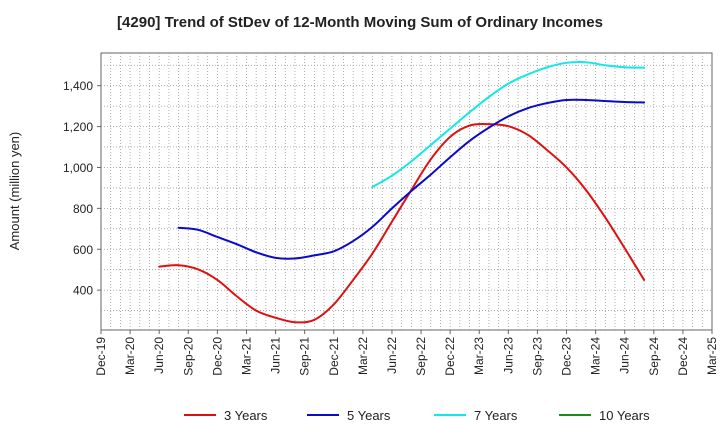  What do you see at coordinates (78, 168) in the screenshot?
I see `y-tick-label: 1,000` at bounding box center [78, 168].